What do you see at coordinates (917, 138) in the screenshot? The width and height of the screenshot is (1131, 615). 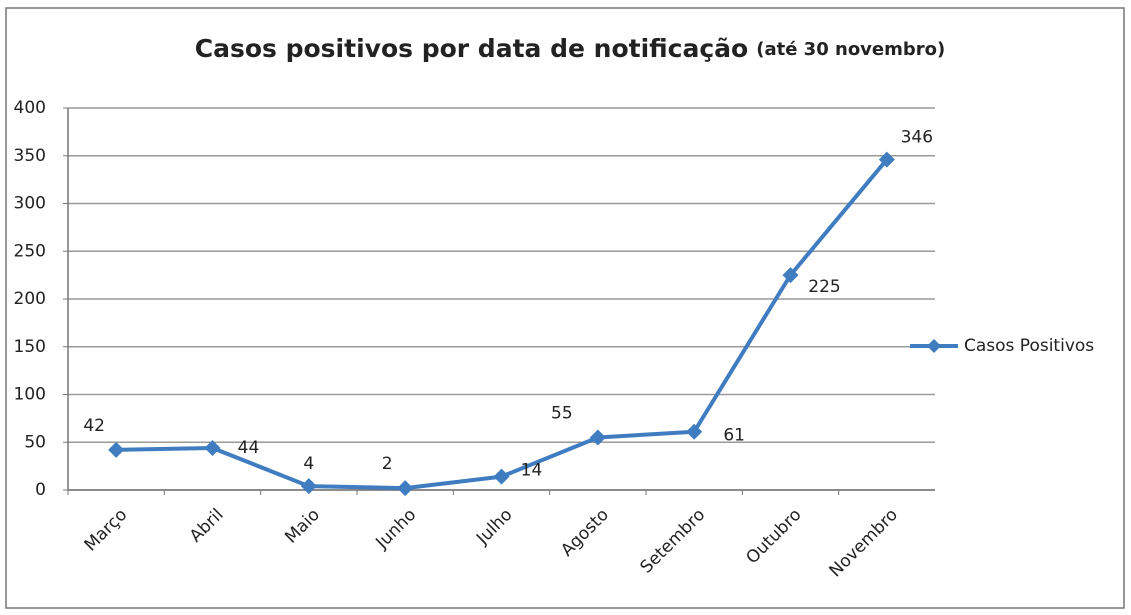 I see `data-label: 346` at bounding box center [917, 138].